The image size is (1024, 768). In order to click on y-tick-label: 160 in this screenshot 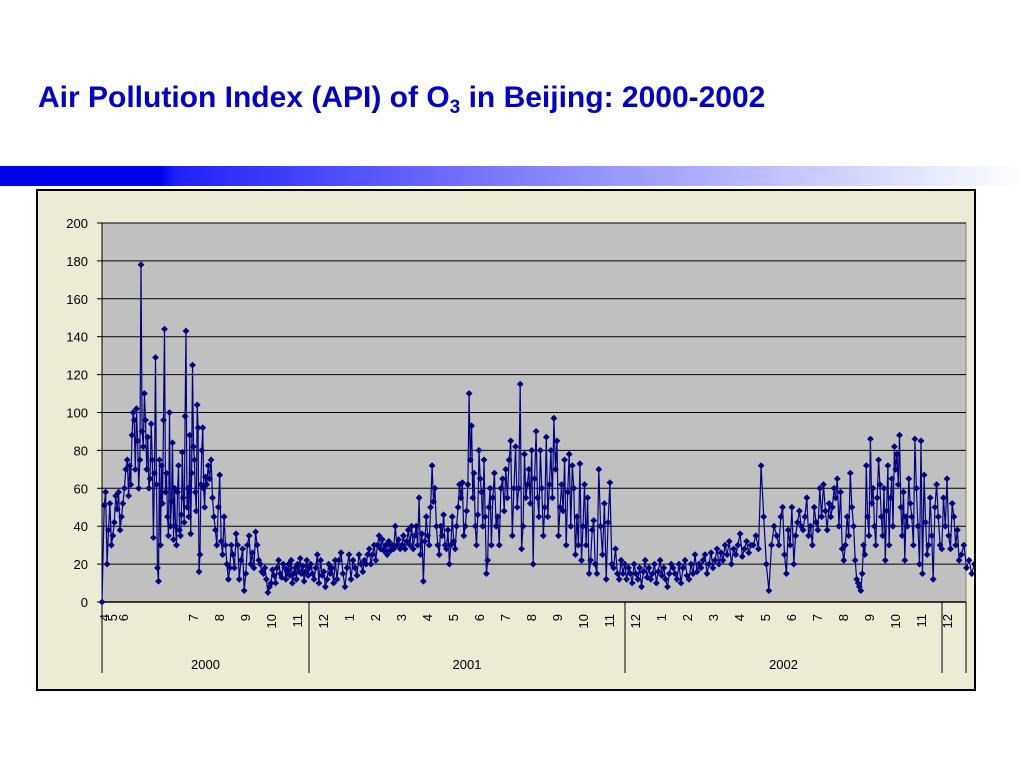, I will do `click(77, 299)`.